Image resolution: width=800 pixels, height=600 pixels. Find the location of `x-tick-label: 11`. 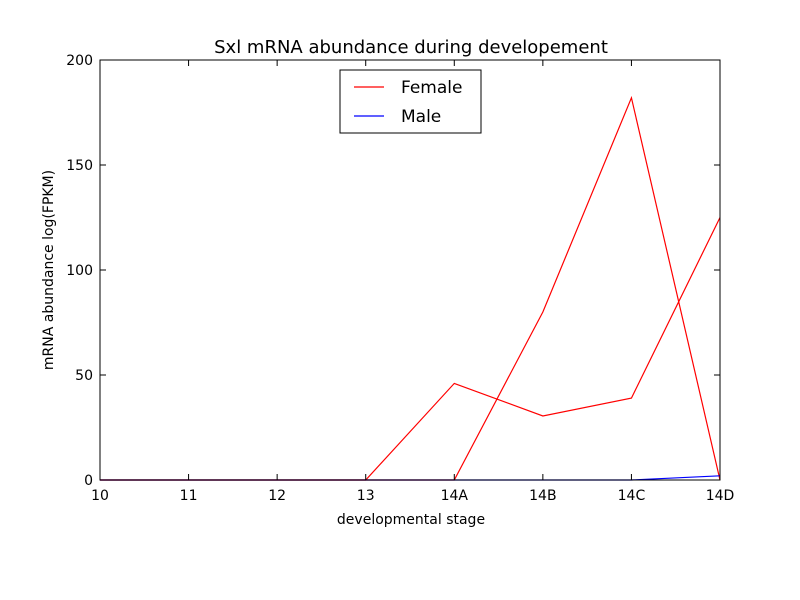

x-tick-label: 11 is located at coordinates (189, 496).